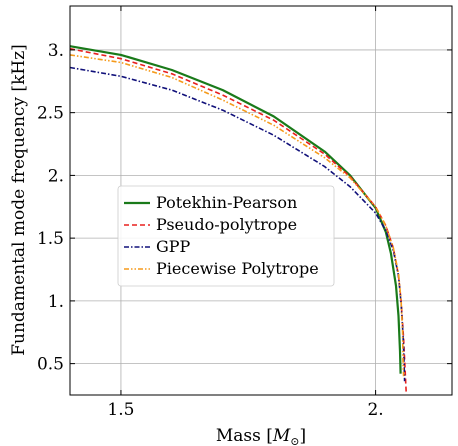  I want to click on y-tick-label: 2., so click(56, 176).